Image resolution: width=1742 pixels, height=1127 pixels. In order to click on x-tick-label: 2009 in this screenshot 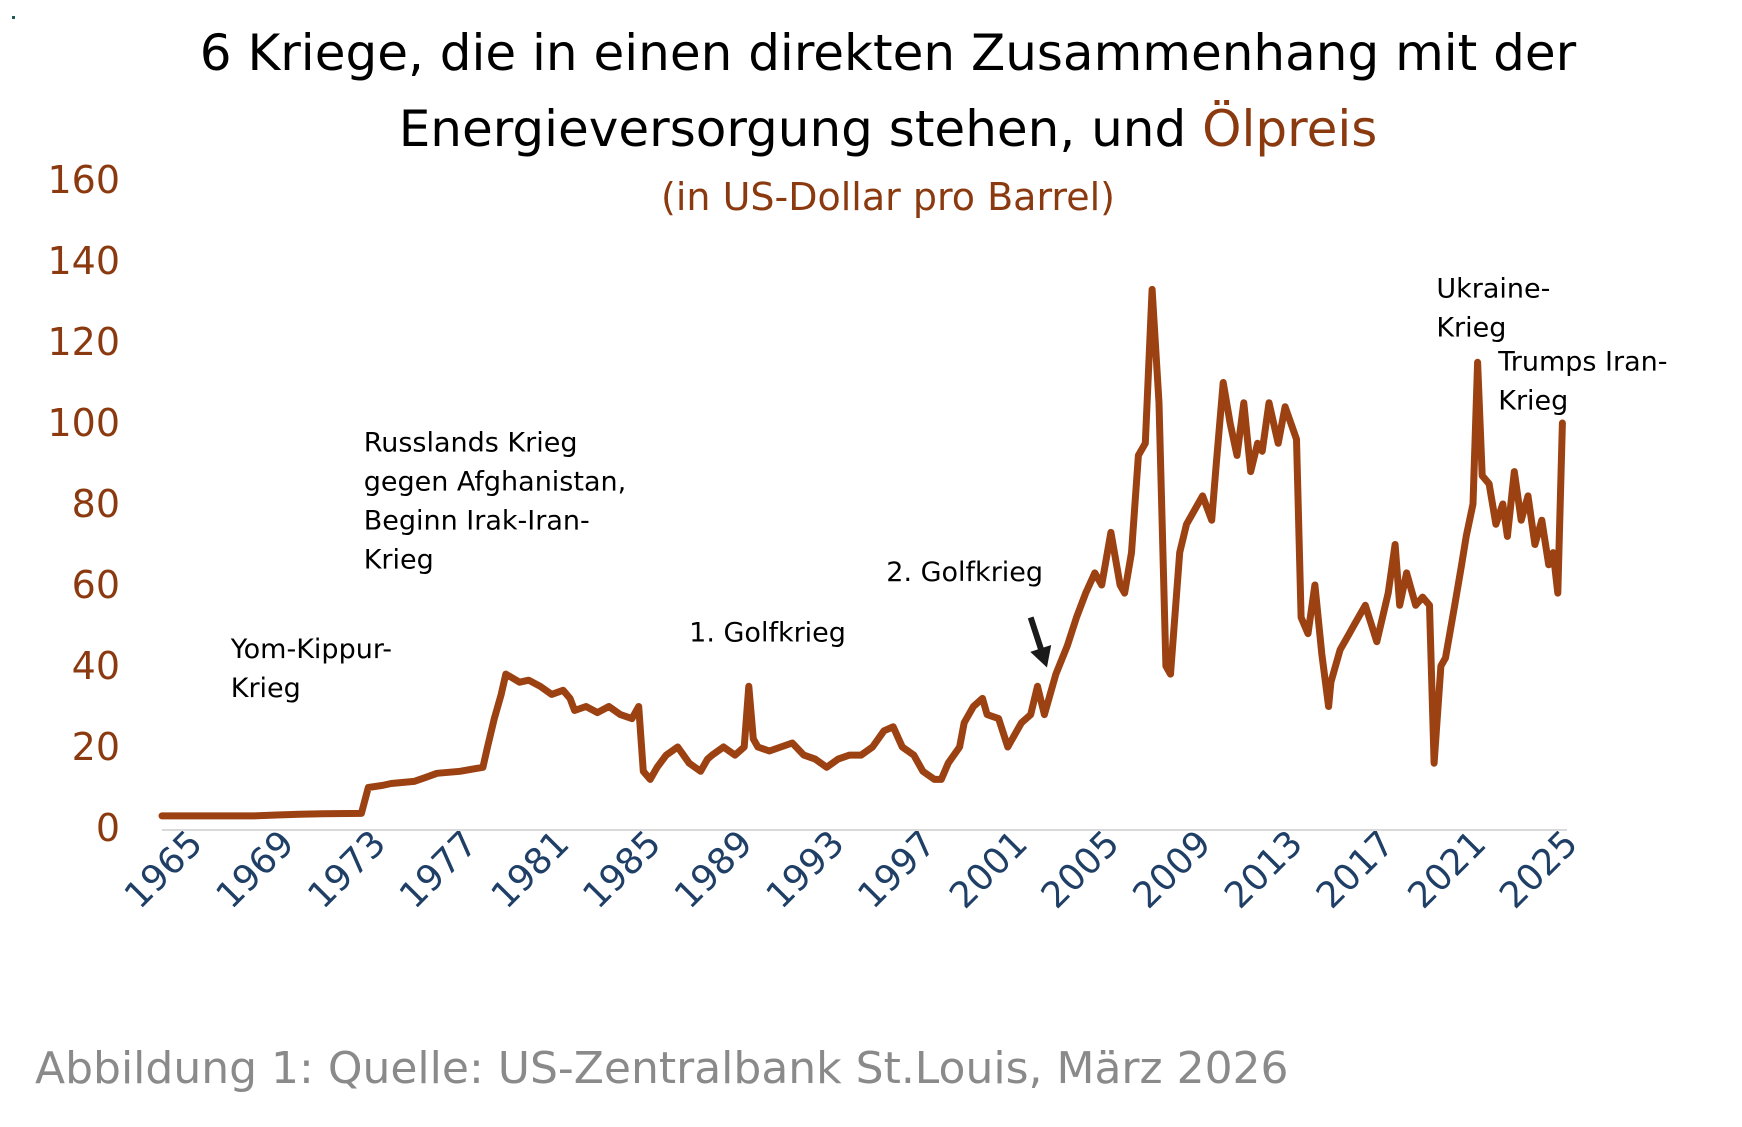, I will do `click(1172, 870)`.